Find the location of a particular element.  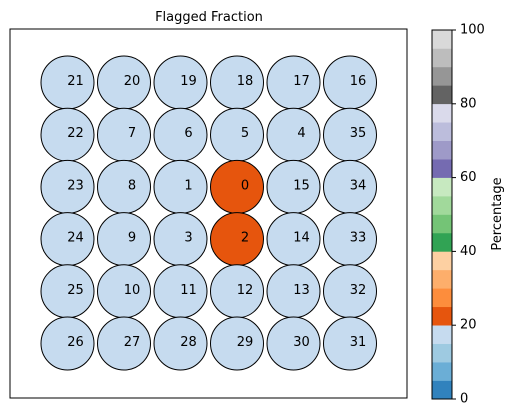

sensor-label: 5 is located at coordinates (245, 133).